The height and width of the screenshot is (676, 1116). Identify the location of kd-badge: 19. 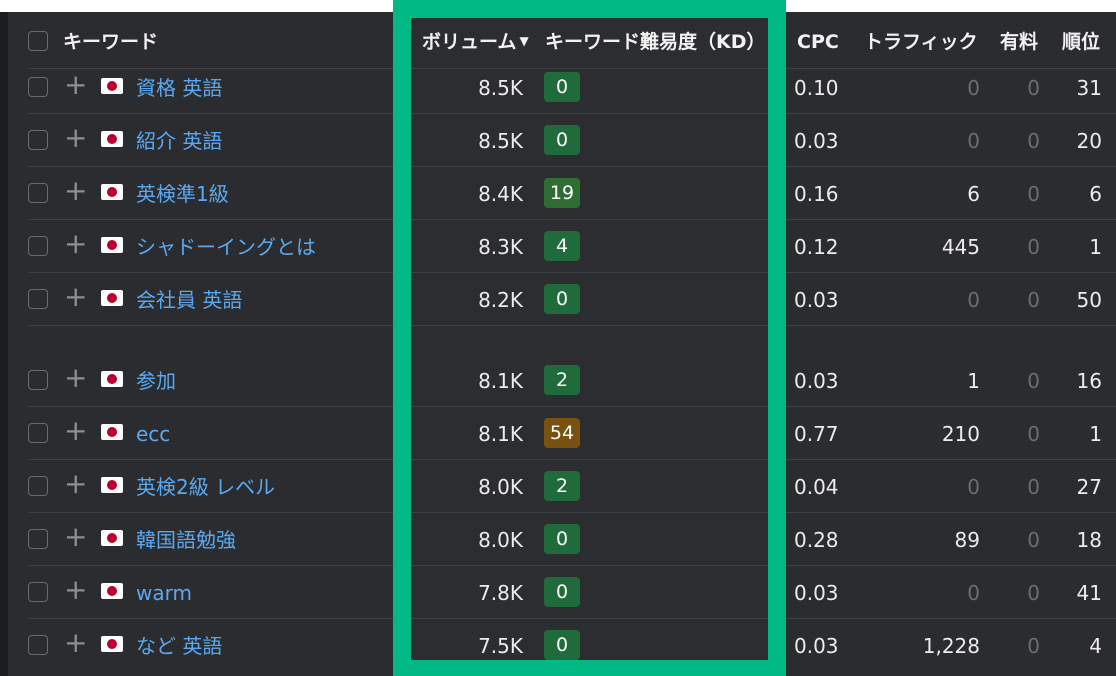
(562, 193).